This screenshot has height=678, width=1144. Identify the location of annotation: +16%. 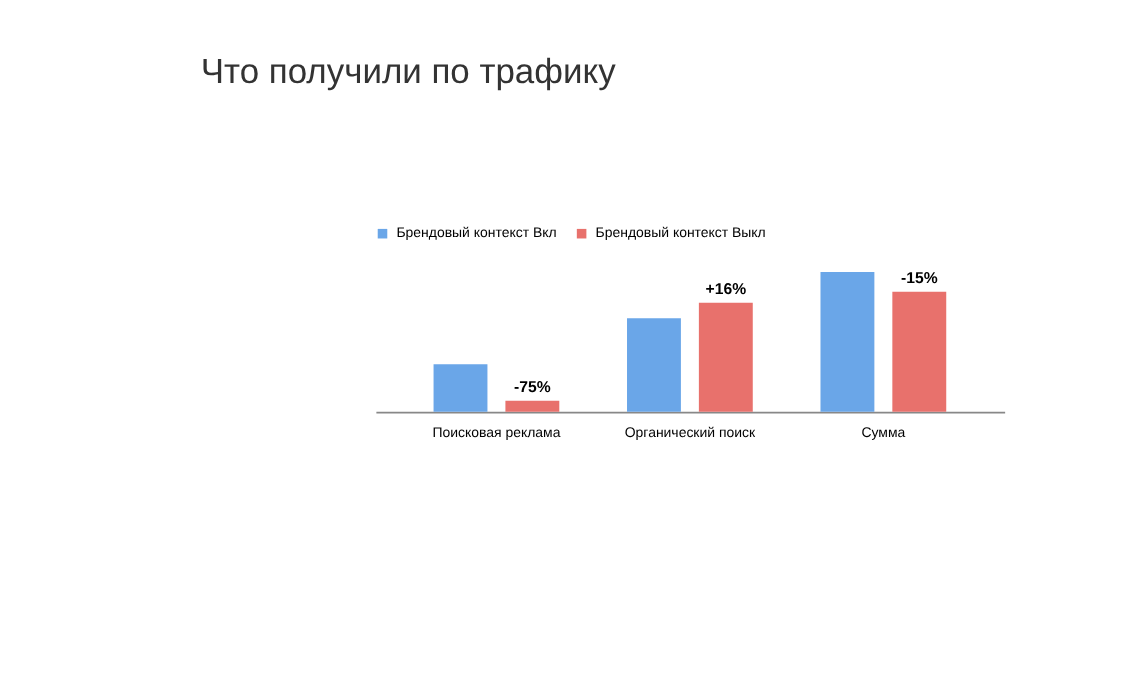
(726, 289).